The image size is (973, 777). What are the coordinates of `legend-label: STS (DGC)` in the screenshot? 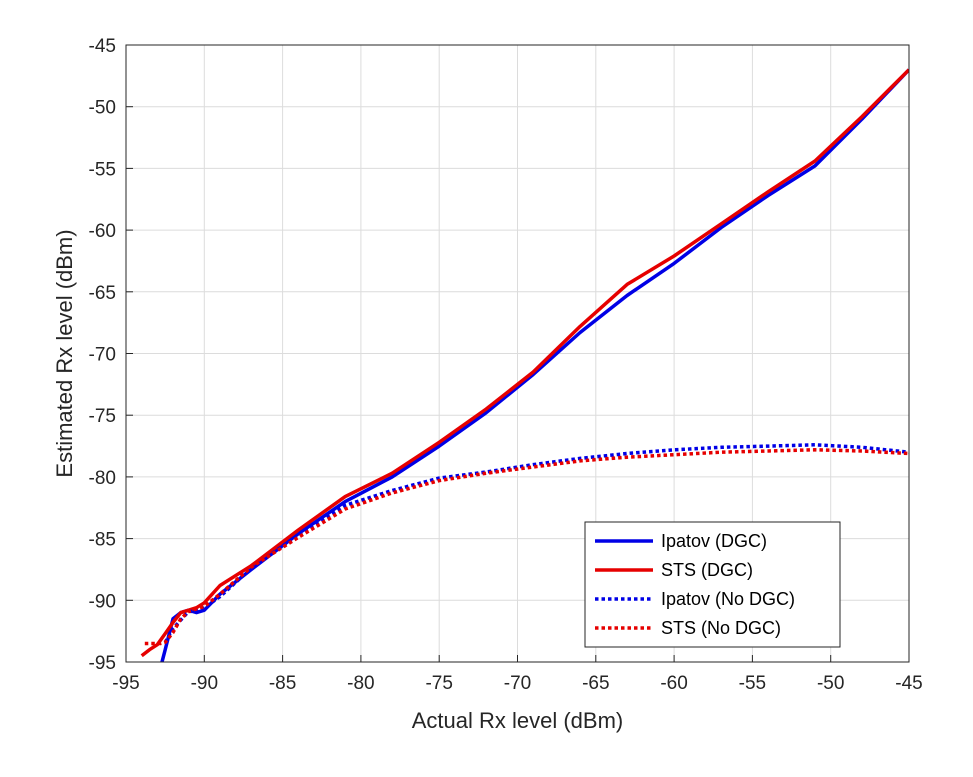 It's located at (707, 570).